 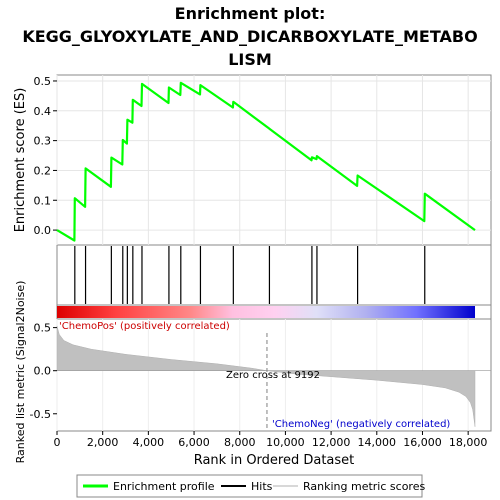 I want to click on es-axis-title: Enrichment score (ES), so click(x=20, y=160).